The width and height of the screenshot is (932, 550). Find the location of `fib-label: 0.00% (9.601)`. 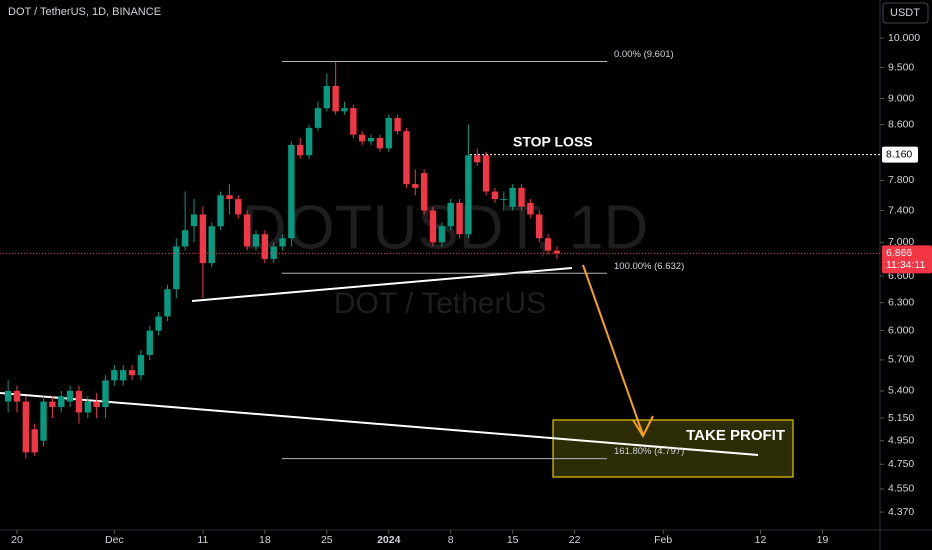

fib-label: 0.00% (9.601) is located at coordinates (644, 54).